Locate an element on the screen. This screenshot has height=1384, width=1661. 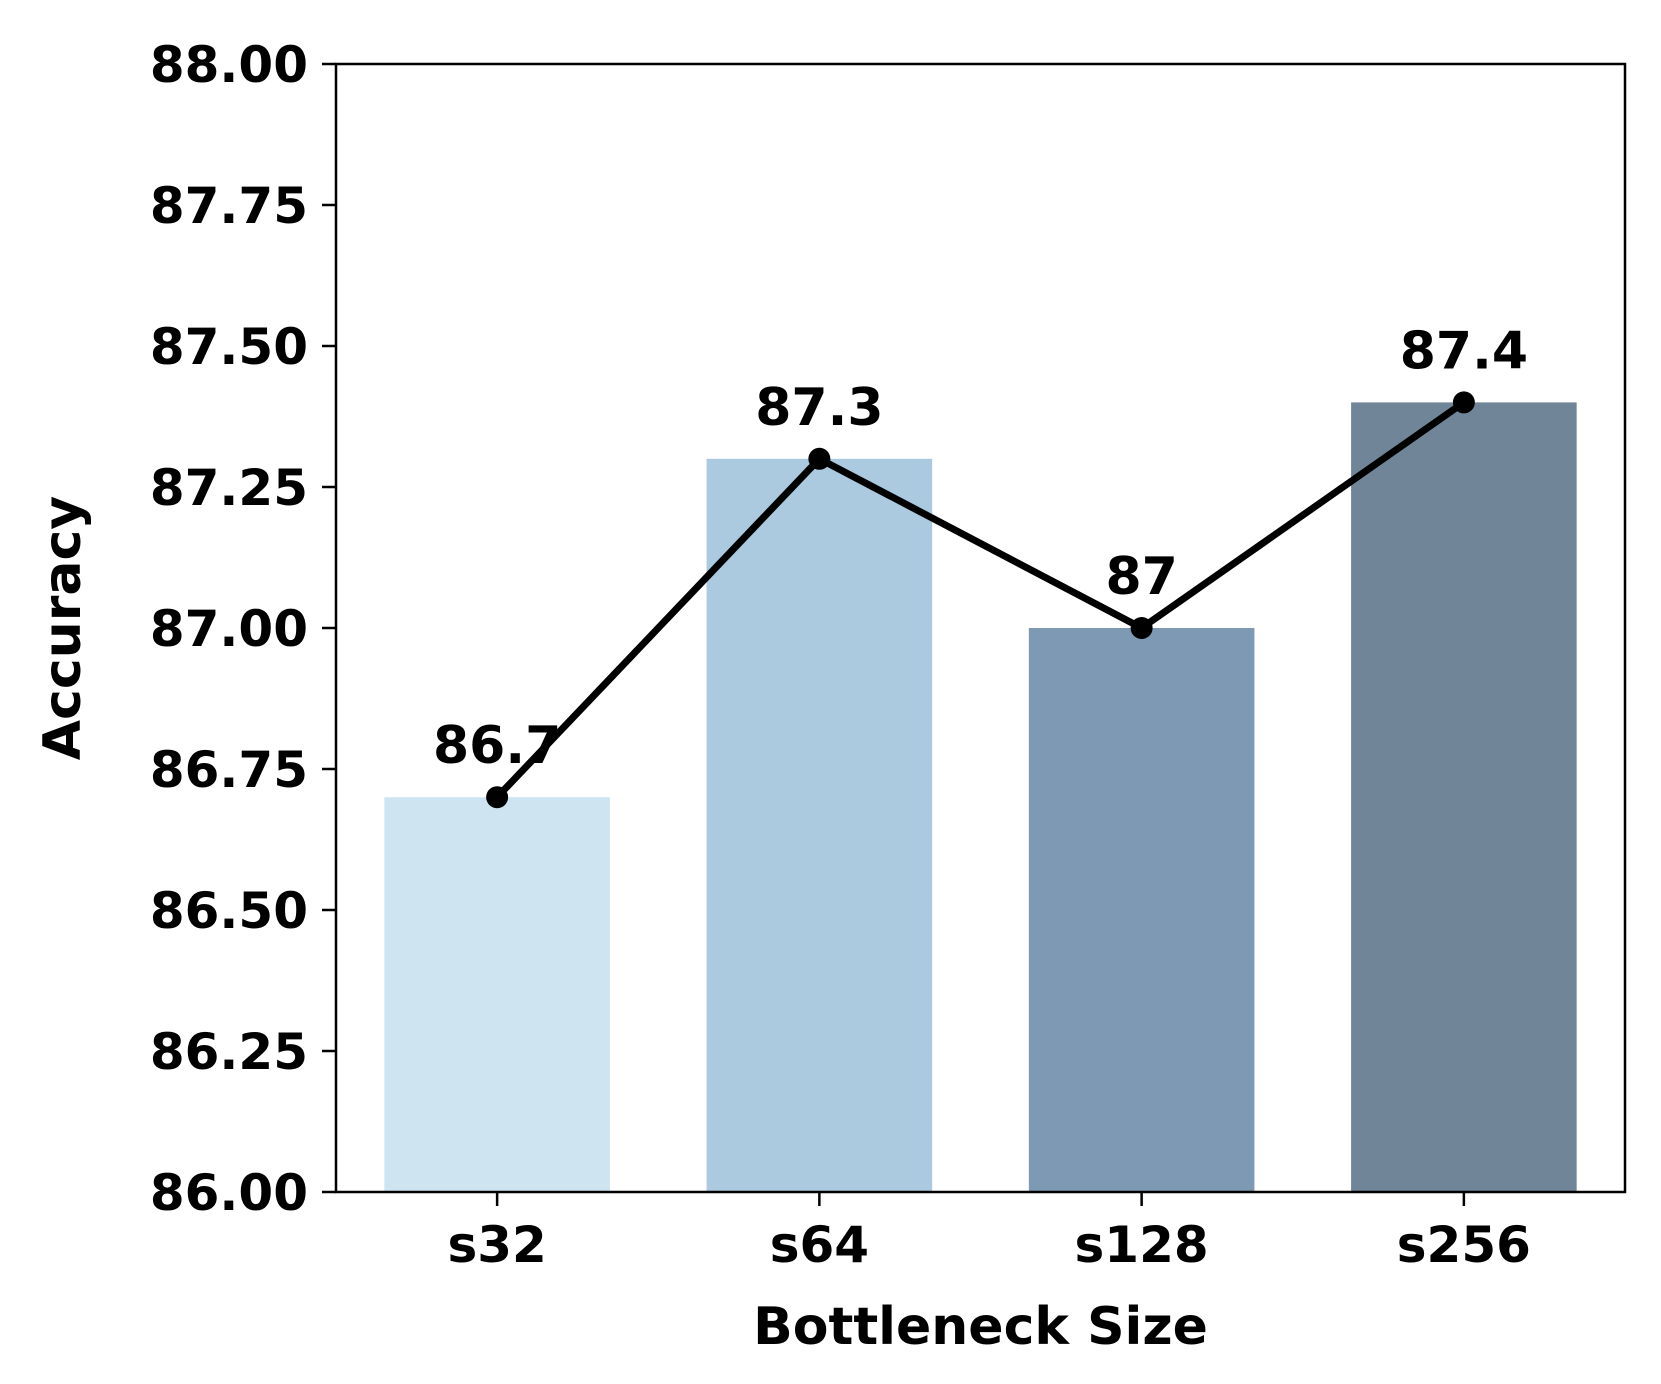
y-tick-label: 87.25 is located at coordinates (229, 488).